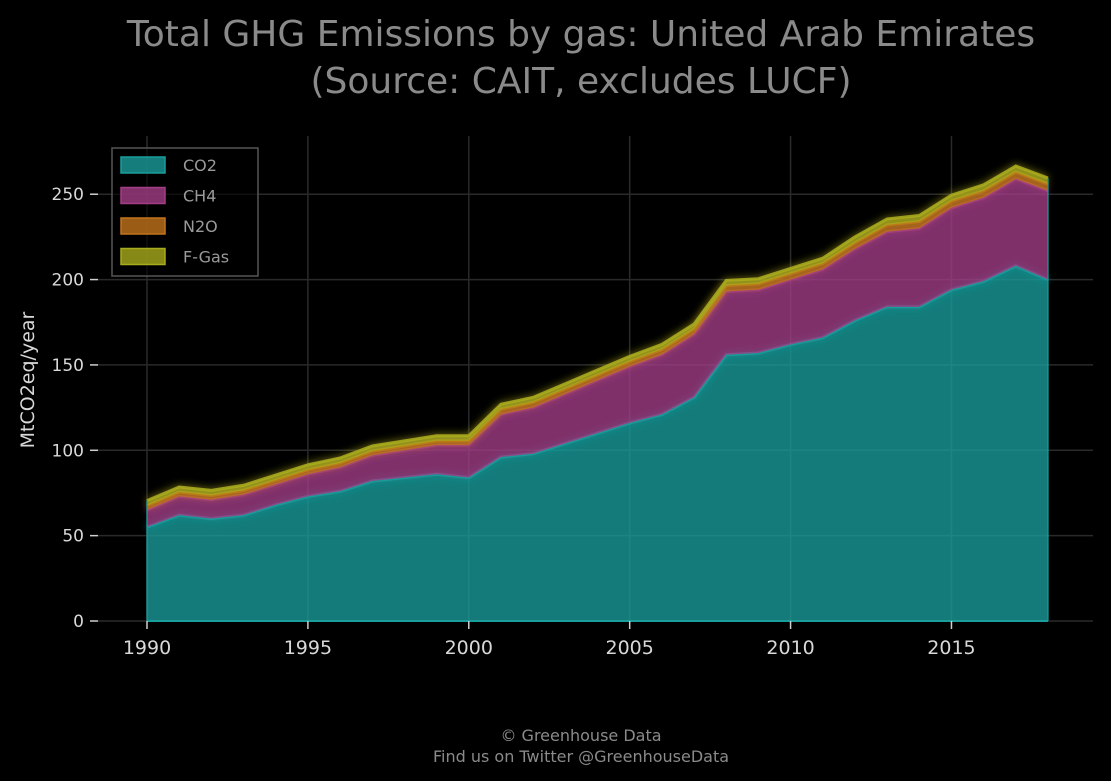 The width and height of the screenshot is (1111, 781). Describe the element at coordinates (168, 196) in the screenshot. I see `legend-item: CH4` at that location.